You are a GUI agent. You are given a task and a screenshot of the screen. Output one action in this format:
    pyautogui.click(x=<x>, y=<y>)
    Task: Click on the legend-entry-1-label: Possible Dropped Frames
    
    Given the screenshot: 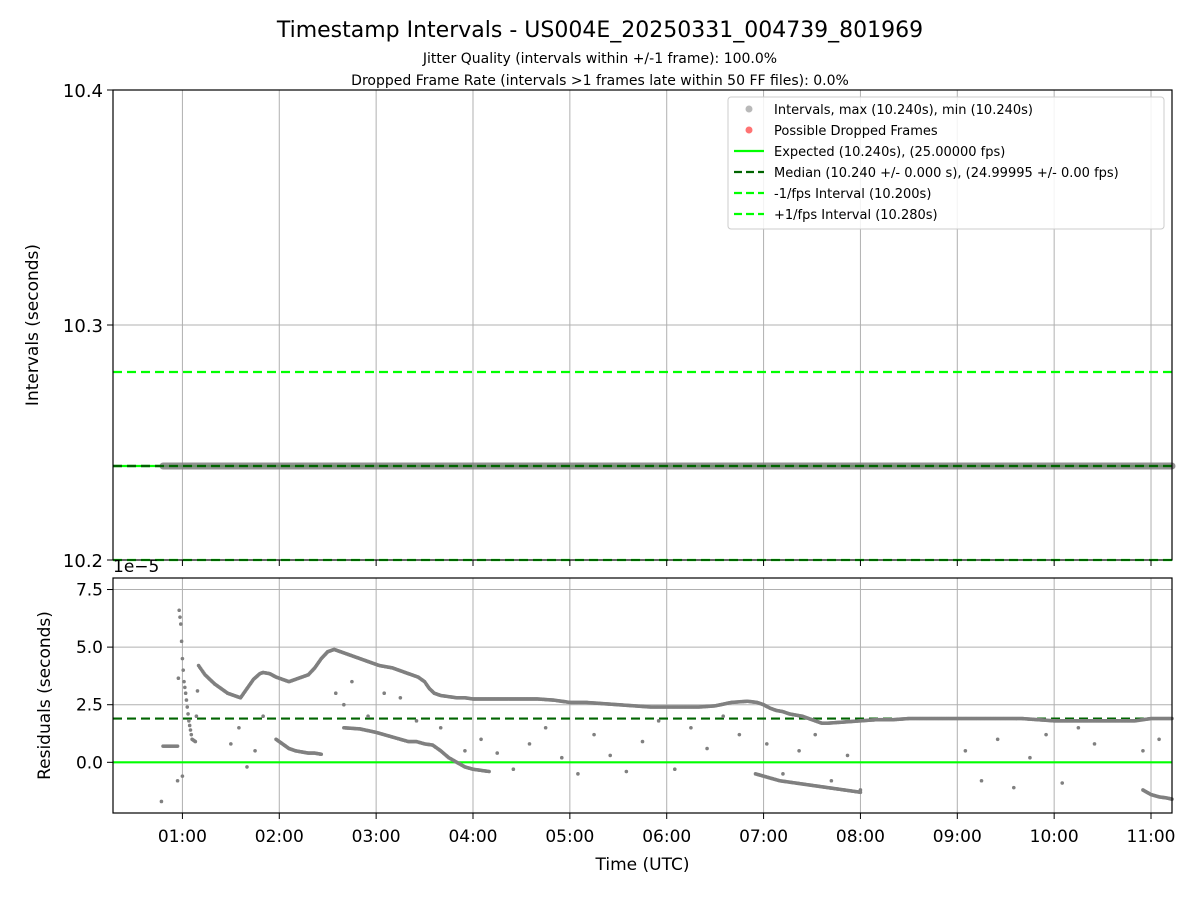 What is the action you would take?
    pyautogui.click(x=856, y=131)
    